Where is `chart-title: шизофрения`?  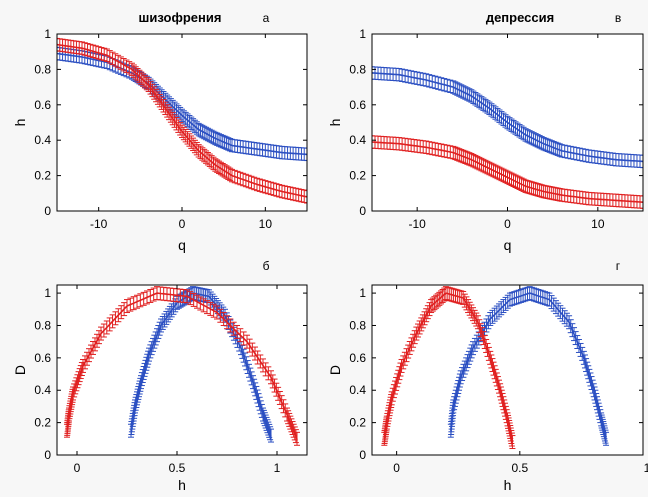
chart-title: шизофрения is located at coordinates (180, 17).